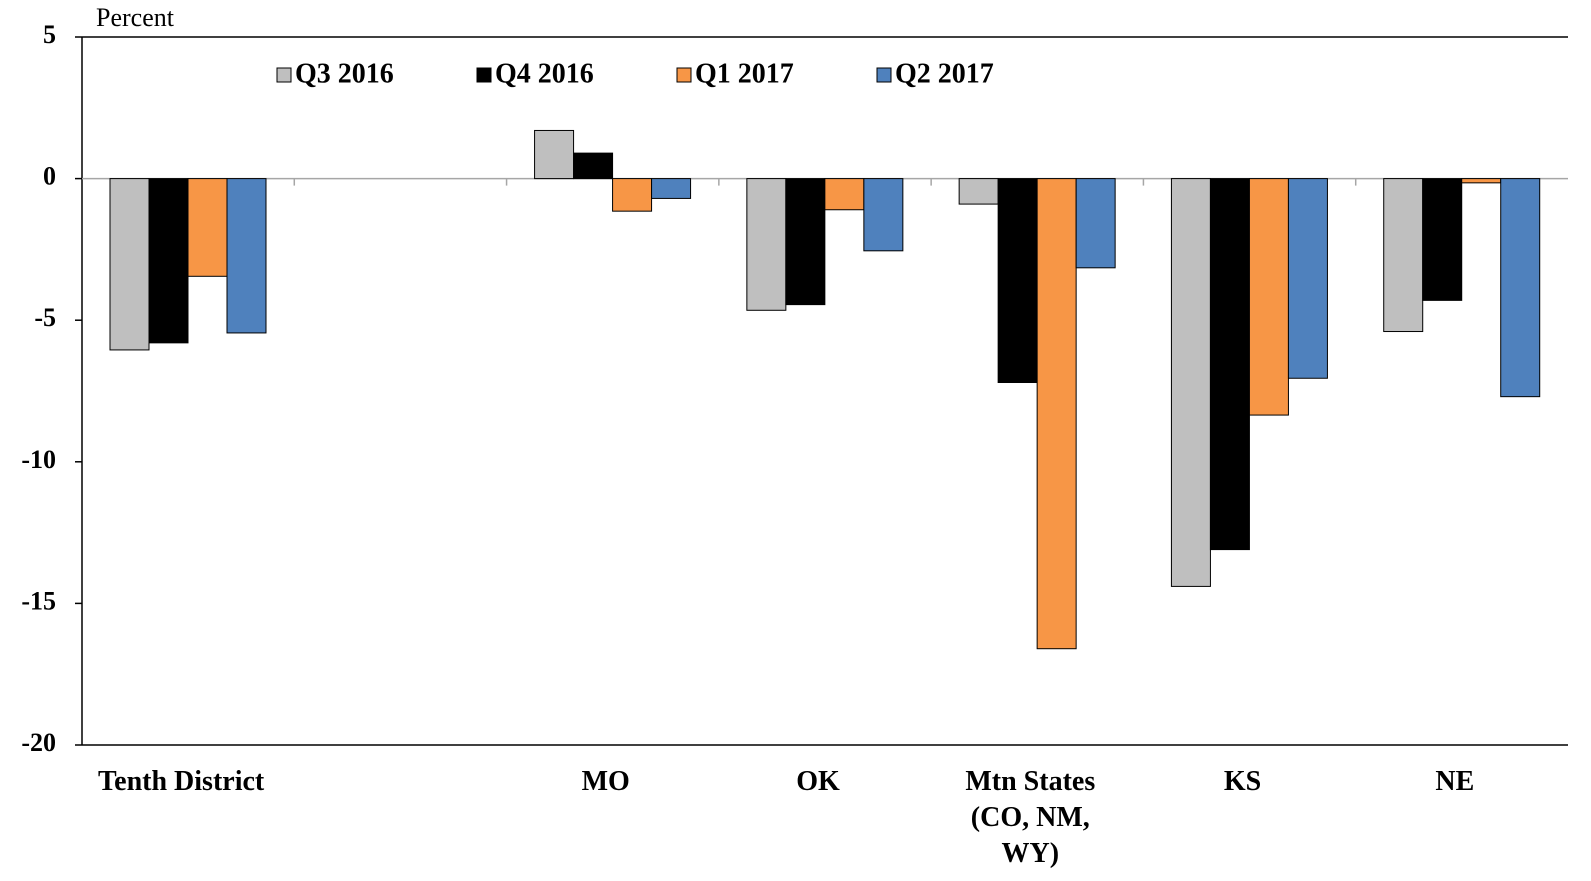  I want to click on y-axis-label: Percent, so click(135, 17).